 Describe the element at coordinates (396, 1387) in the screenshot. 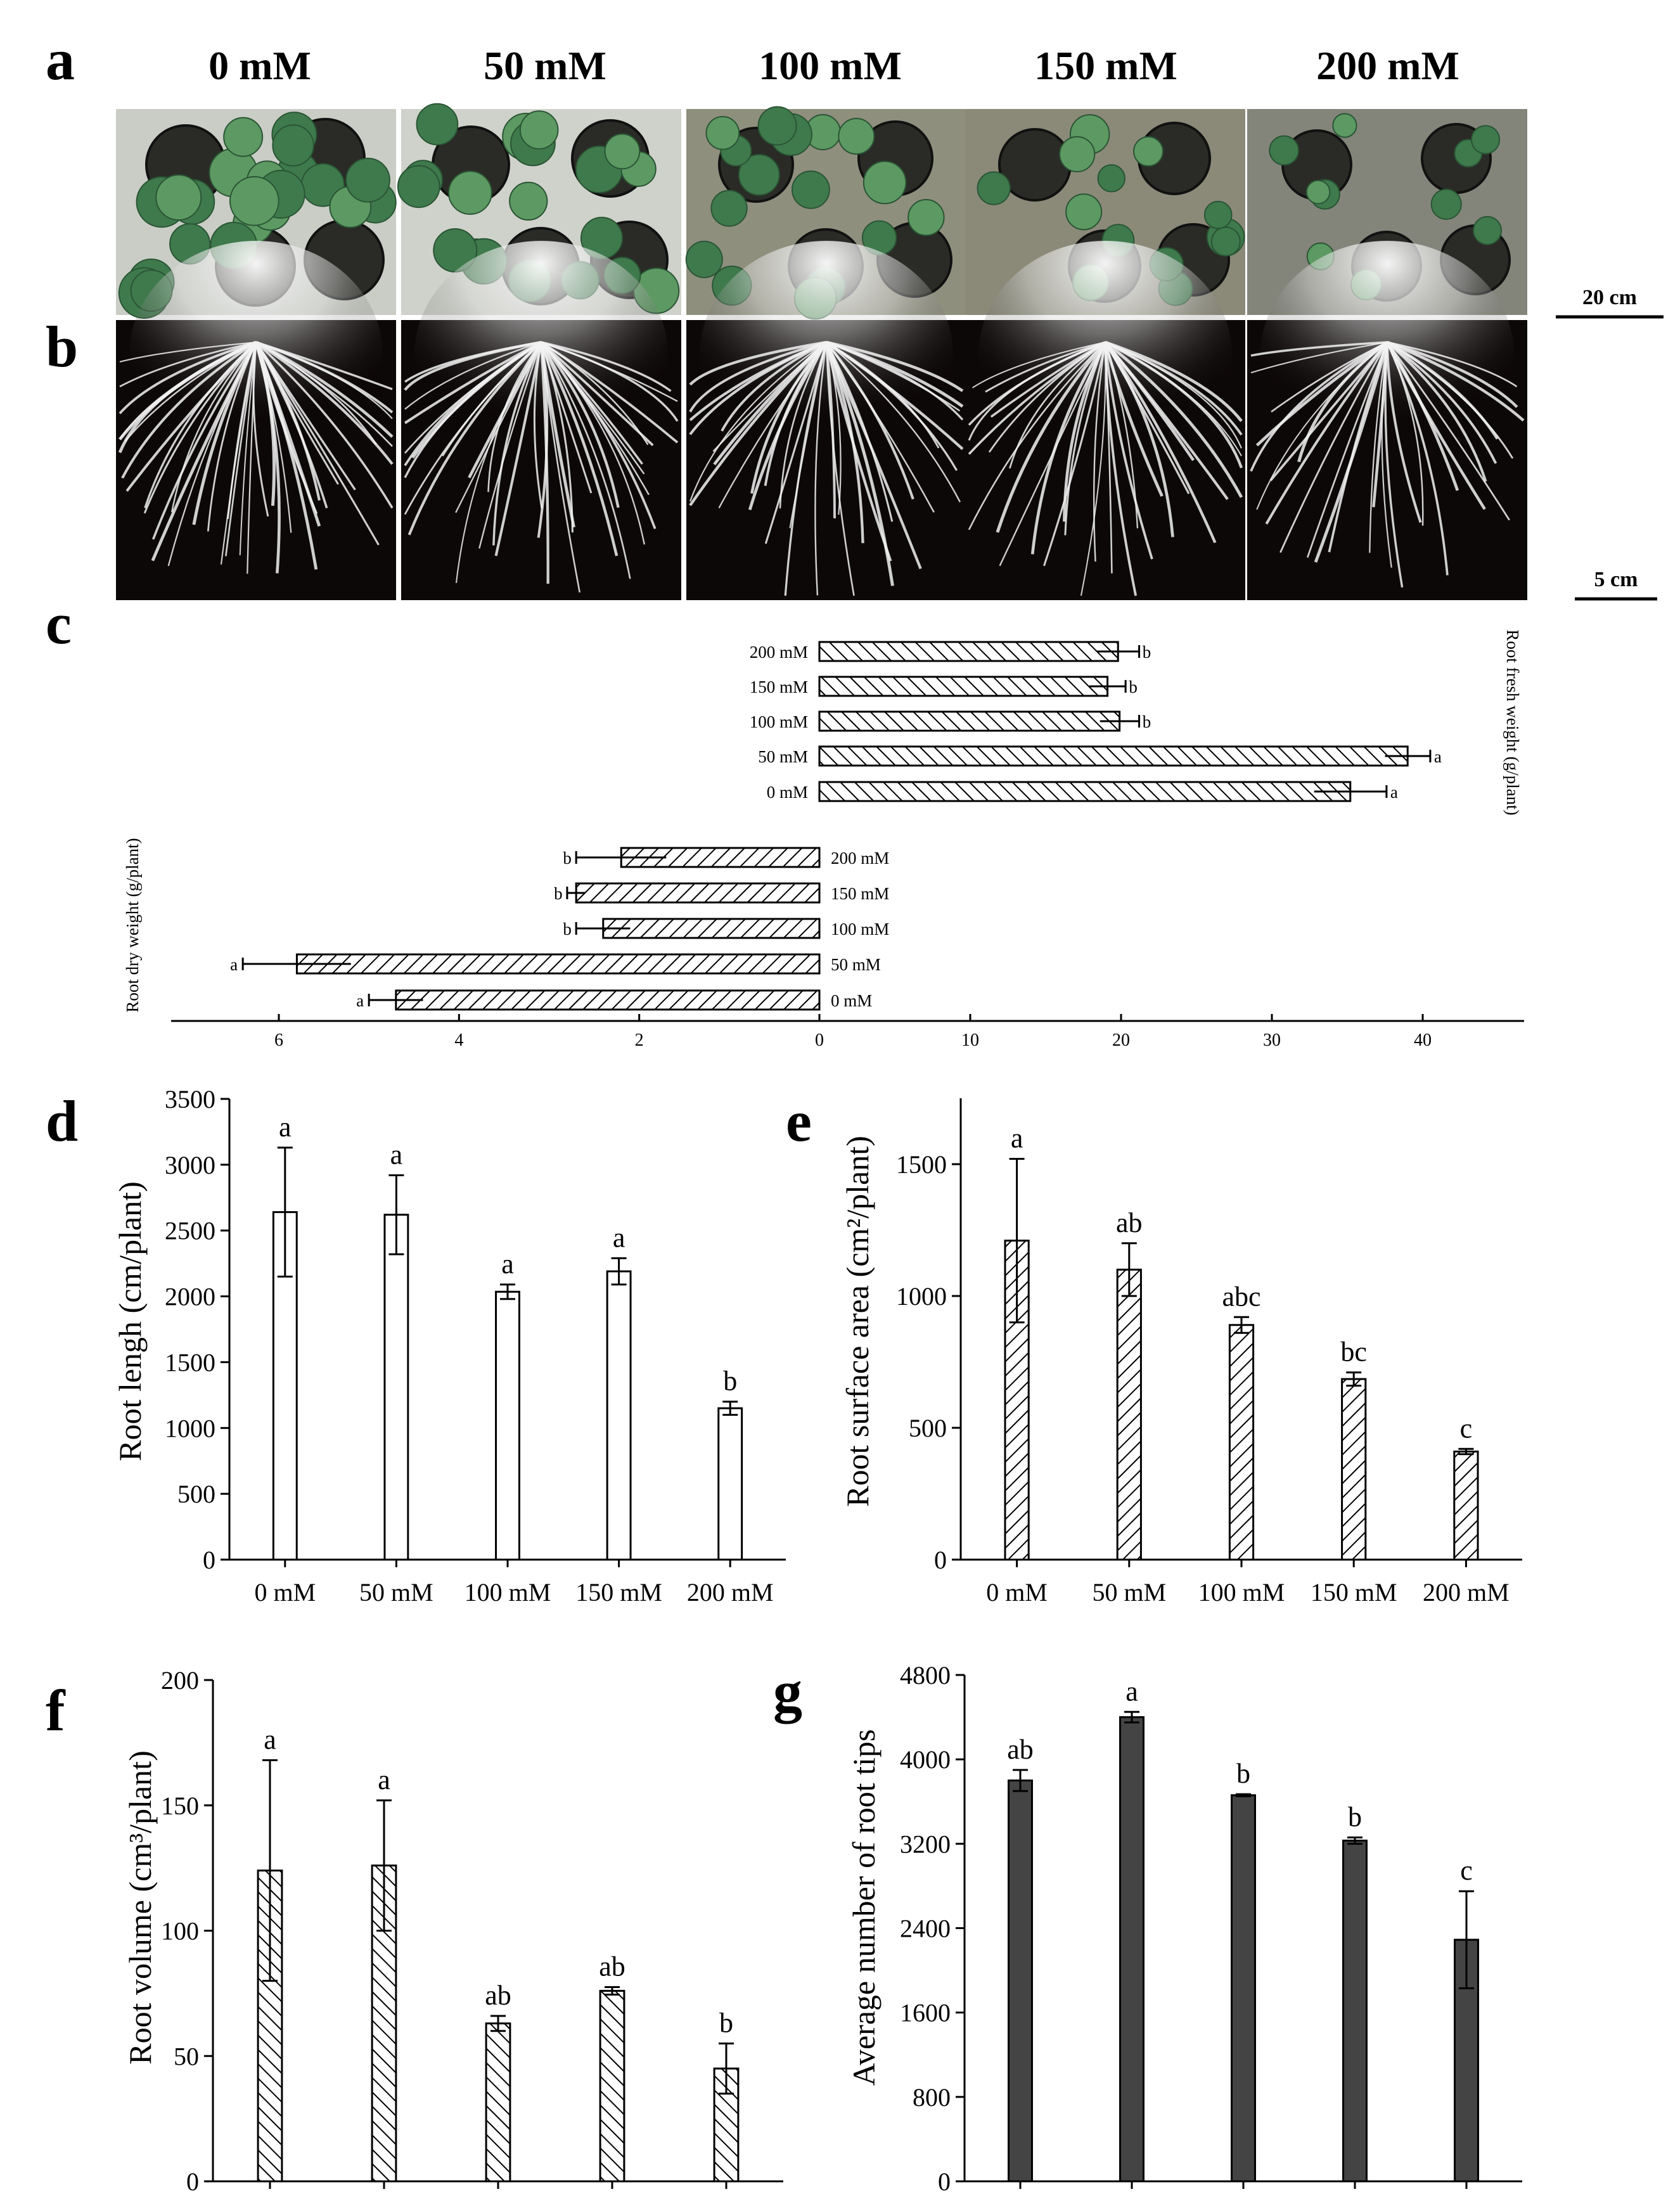

I see `panel-d-bar` at that location.